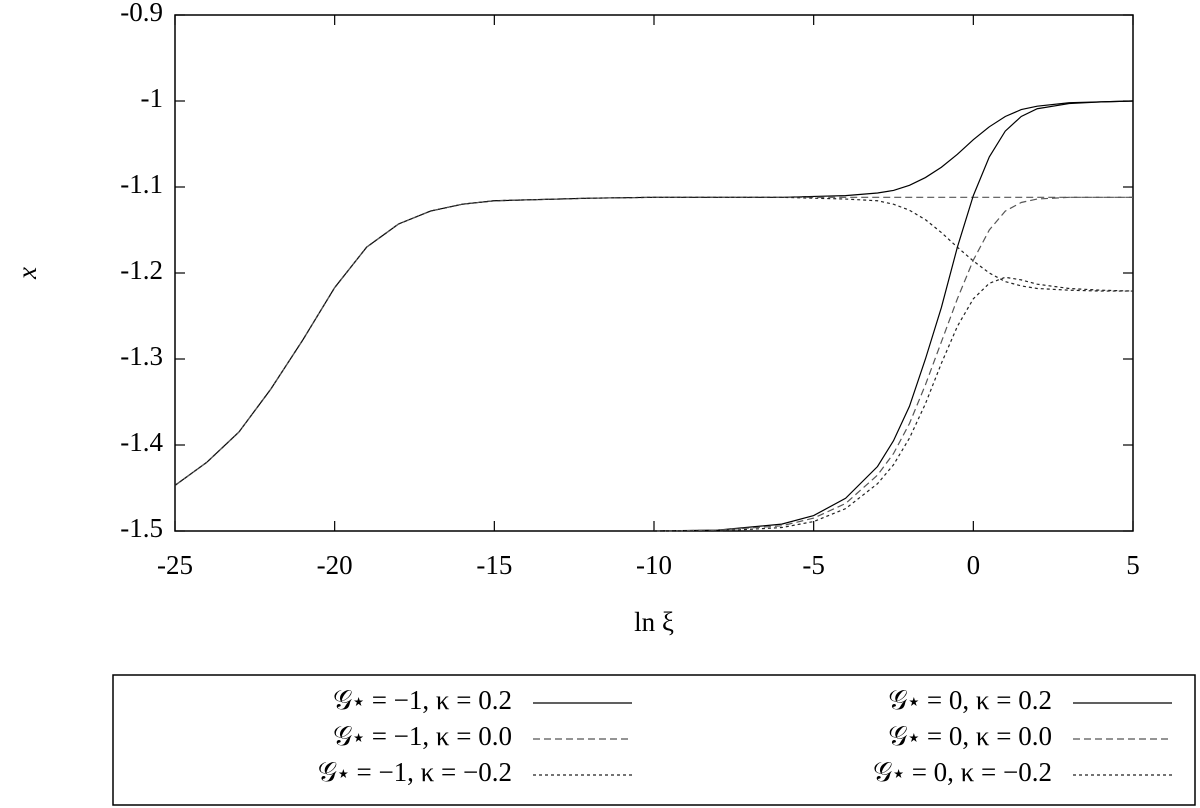 This screenshot has width=1200, height=808. I want to click on x-axis-label: ln ξ, so click(654, 622).